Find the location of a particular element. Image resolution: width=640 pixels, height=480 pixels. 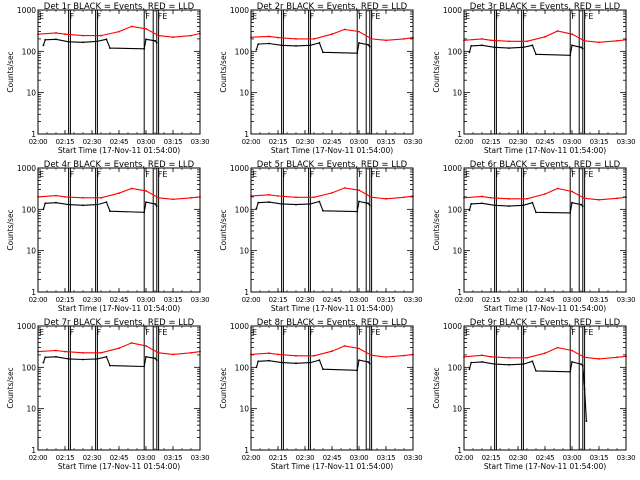

plot-frame is located at coordinates (545, 388).